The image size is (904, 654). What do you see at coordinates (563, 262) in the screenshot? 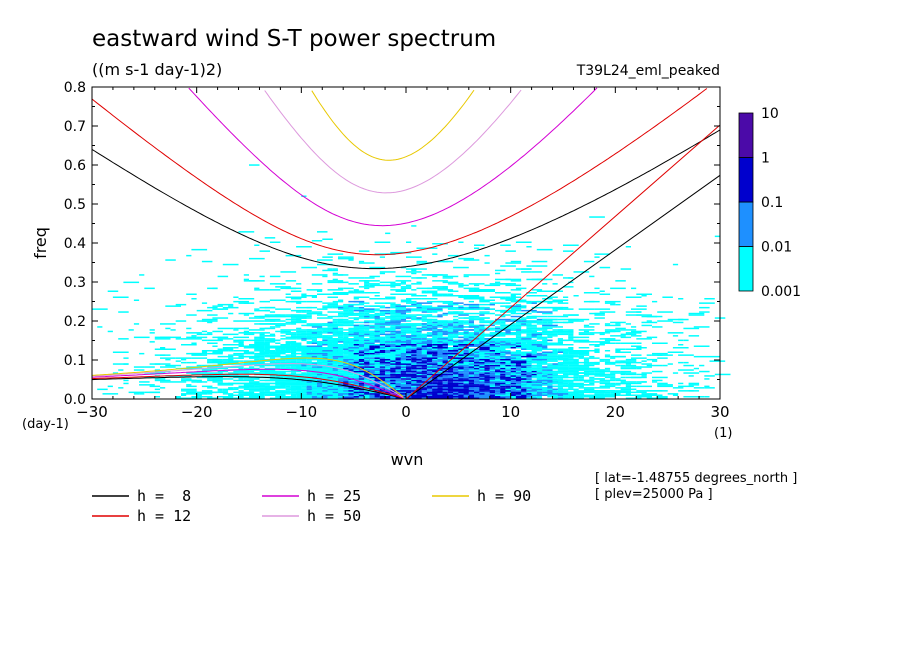
I see `kelvin-wave-curve` at bounding box center [563, 262].